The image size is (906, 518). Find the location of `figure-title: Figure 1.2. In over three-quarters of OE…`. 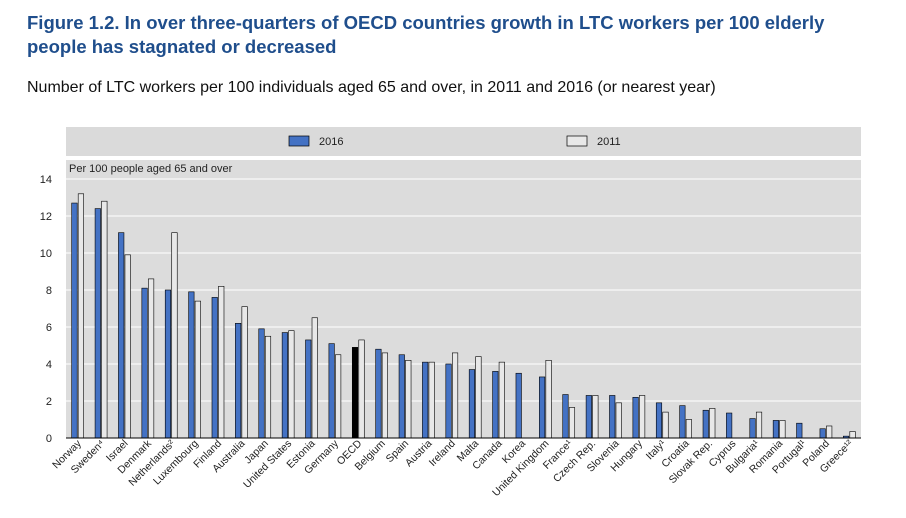

figure-title: Figure 1.2. In over three-quarters of OE… is located at coordinates (426, 34).